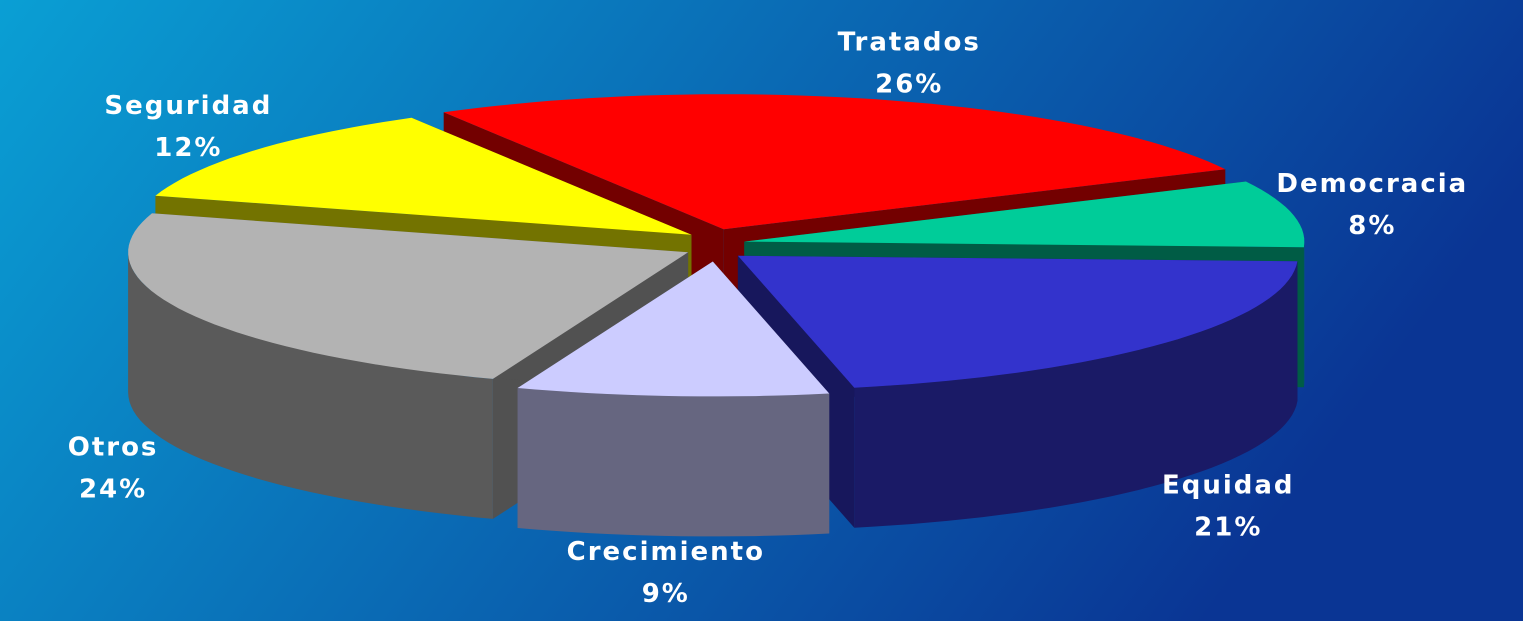  Describe the element at coordinates (1228, 527) in the screenshot. I see `slice-value-label: 21%` at that location.